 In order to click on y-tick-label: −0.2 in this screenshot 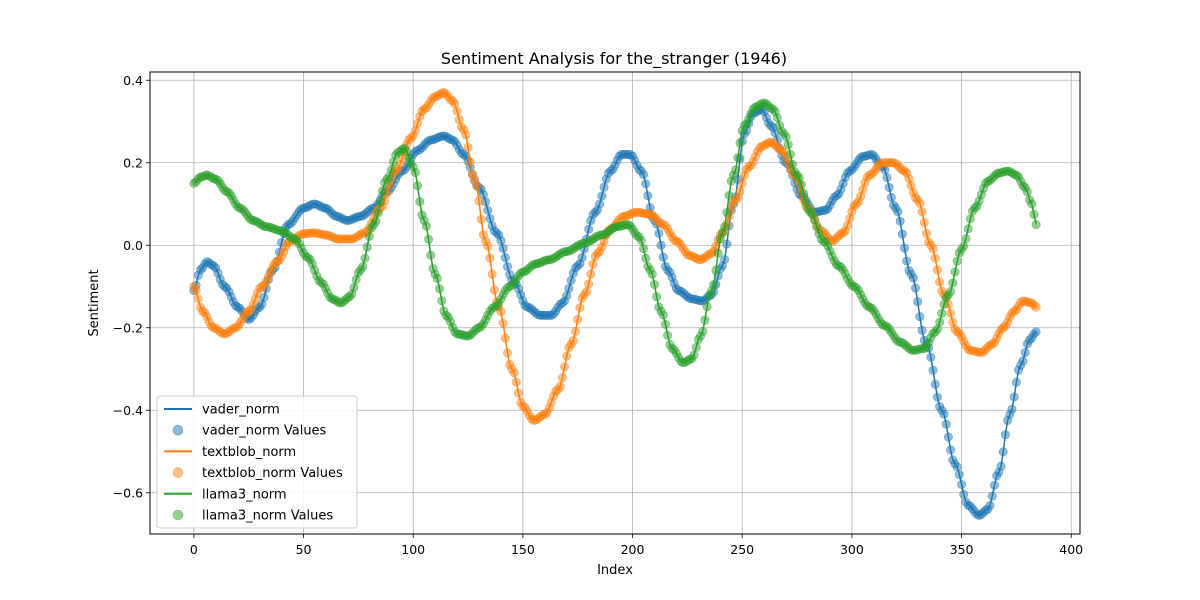, I will do `click(128, 327)`.